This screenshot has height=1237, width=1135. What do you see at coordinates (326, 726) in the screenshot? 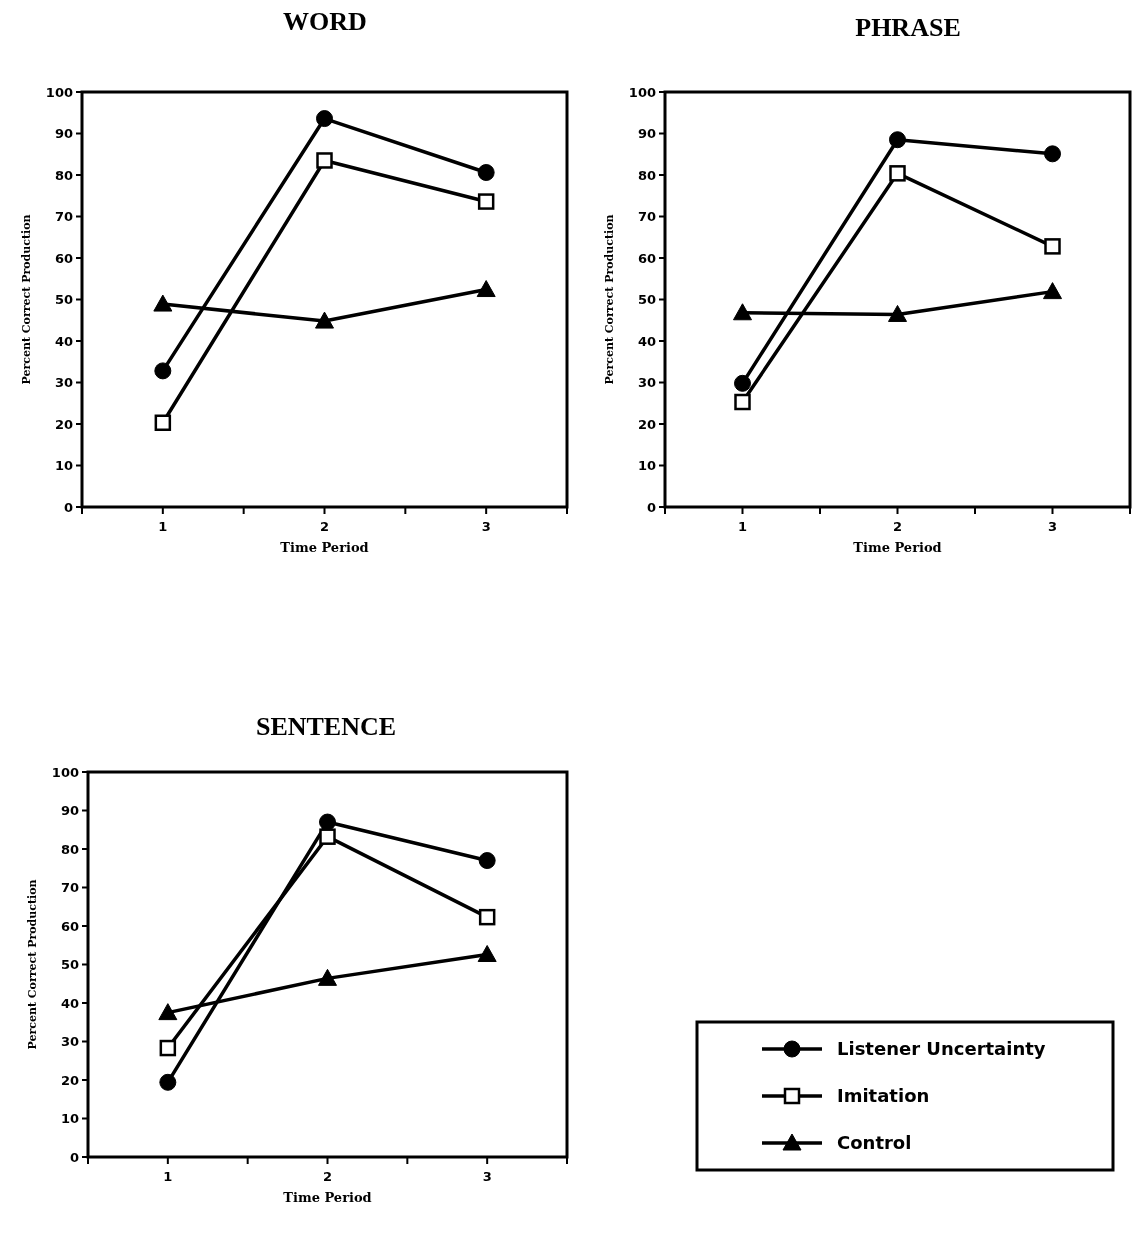
I see `chart-title: SENTENCE` at bounding box center [326, 726].